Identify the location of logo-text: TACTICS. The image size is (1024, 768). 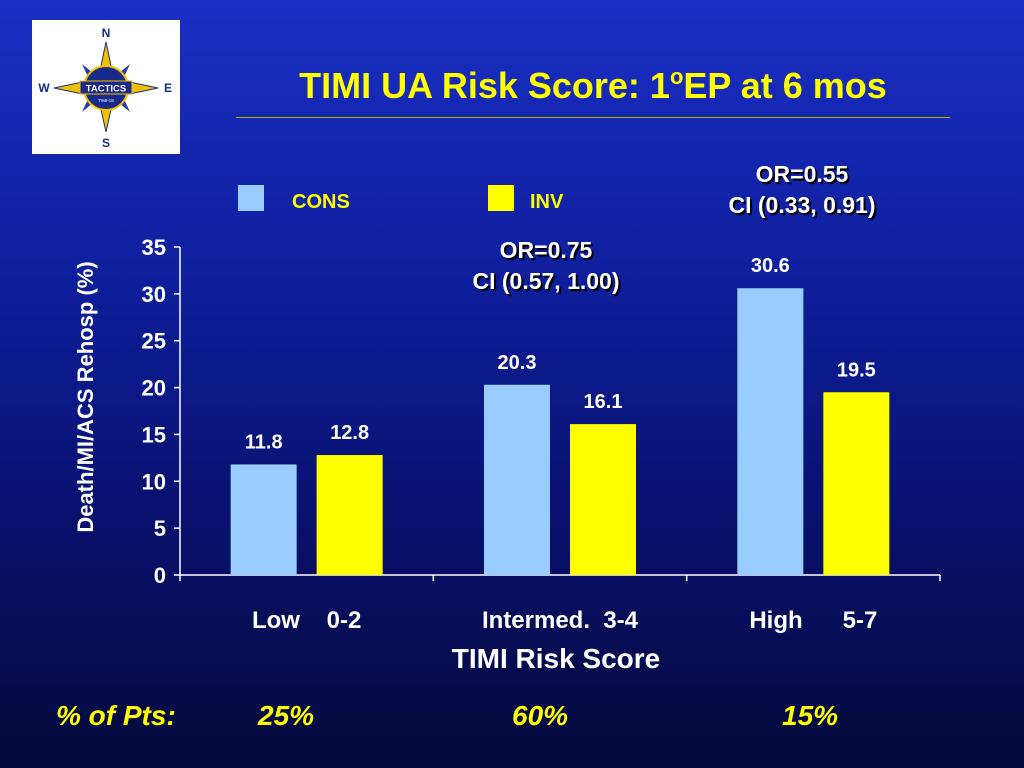
(106, 89).